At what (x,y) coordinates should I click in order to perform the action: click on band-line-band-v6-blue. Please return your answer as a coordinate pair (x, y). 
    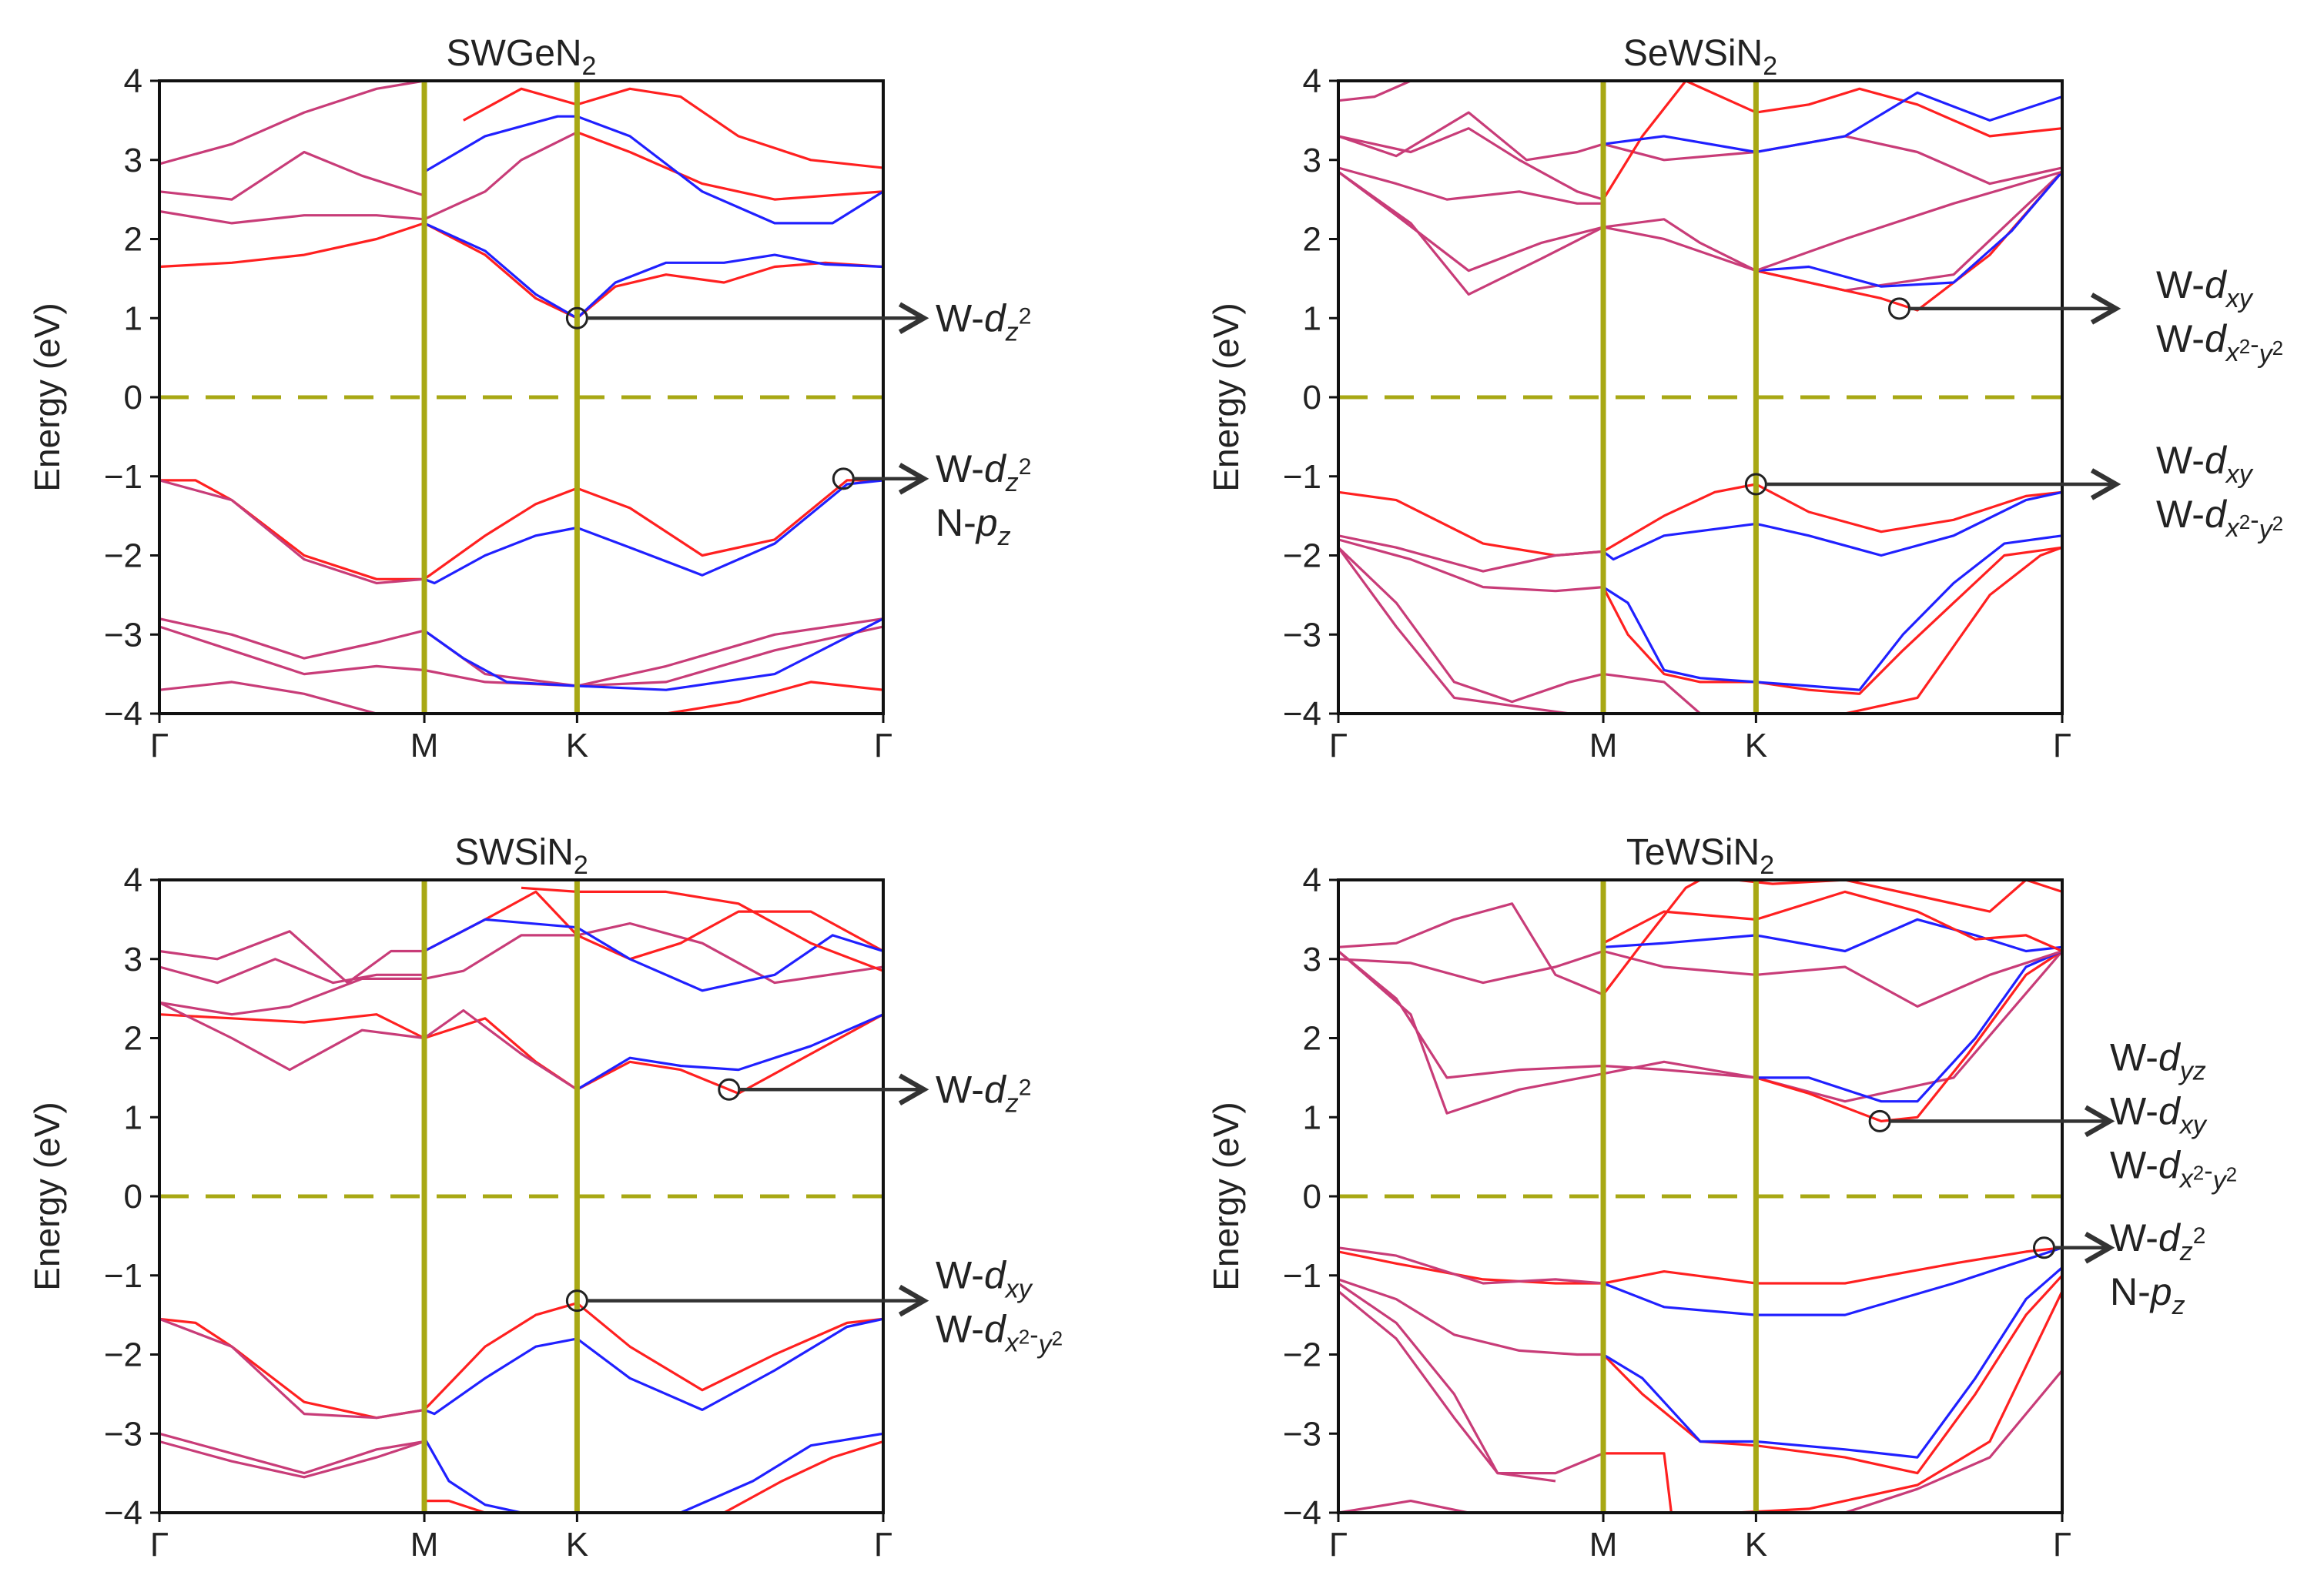
    Looking at the image, I should click on (781, 1472).